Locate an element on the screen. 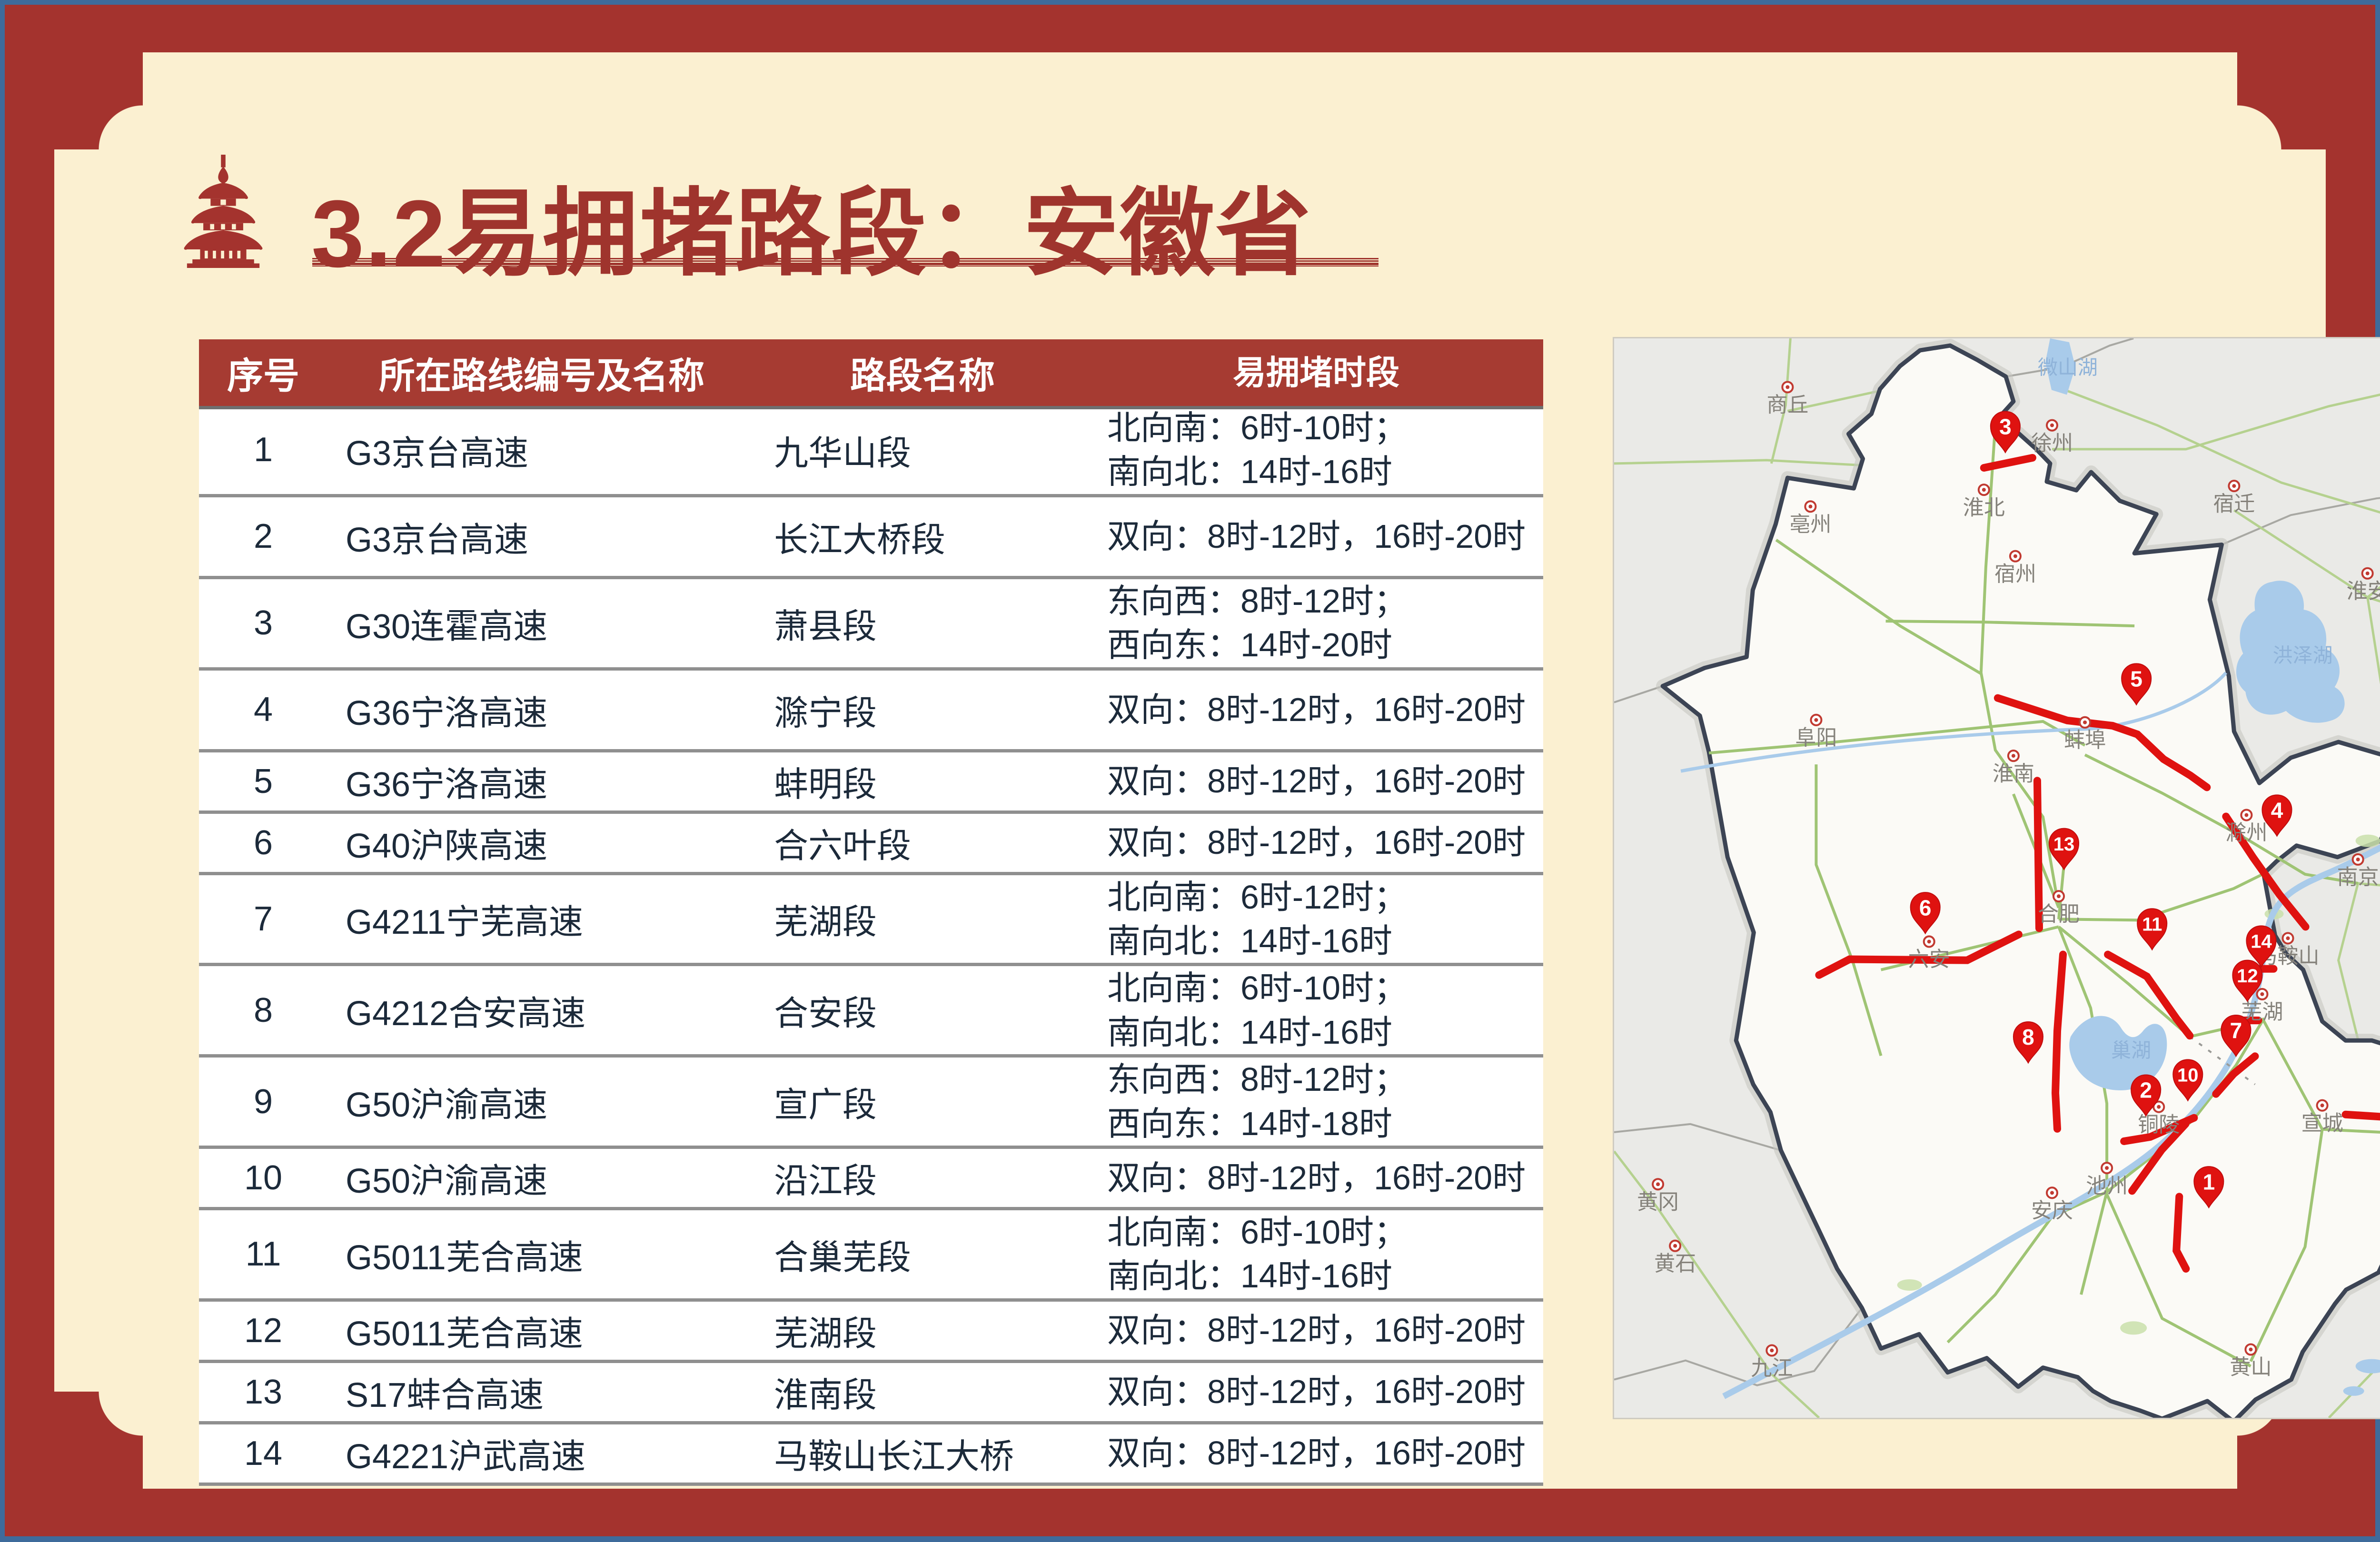 Image resolution: width=2380 pixels, height=1542 pixels. map-city: 六安 is located at coordinates (1929, 953).